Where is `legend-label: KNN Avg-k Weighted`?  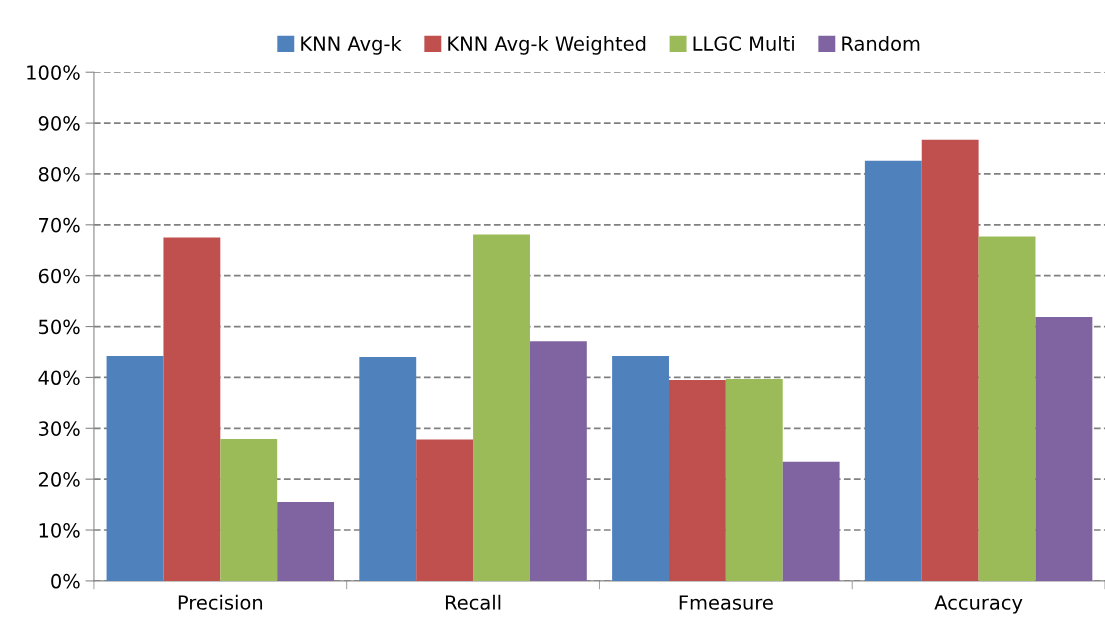 legend-label: KNN Avg-k Weighted is located at coordinates (547, 45).